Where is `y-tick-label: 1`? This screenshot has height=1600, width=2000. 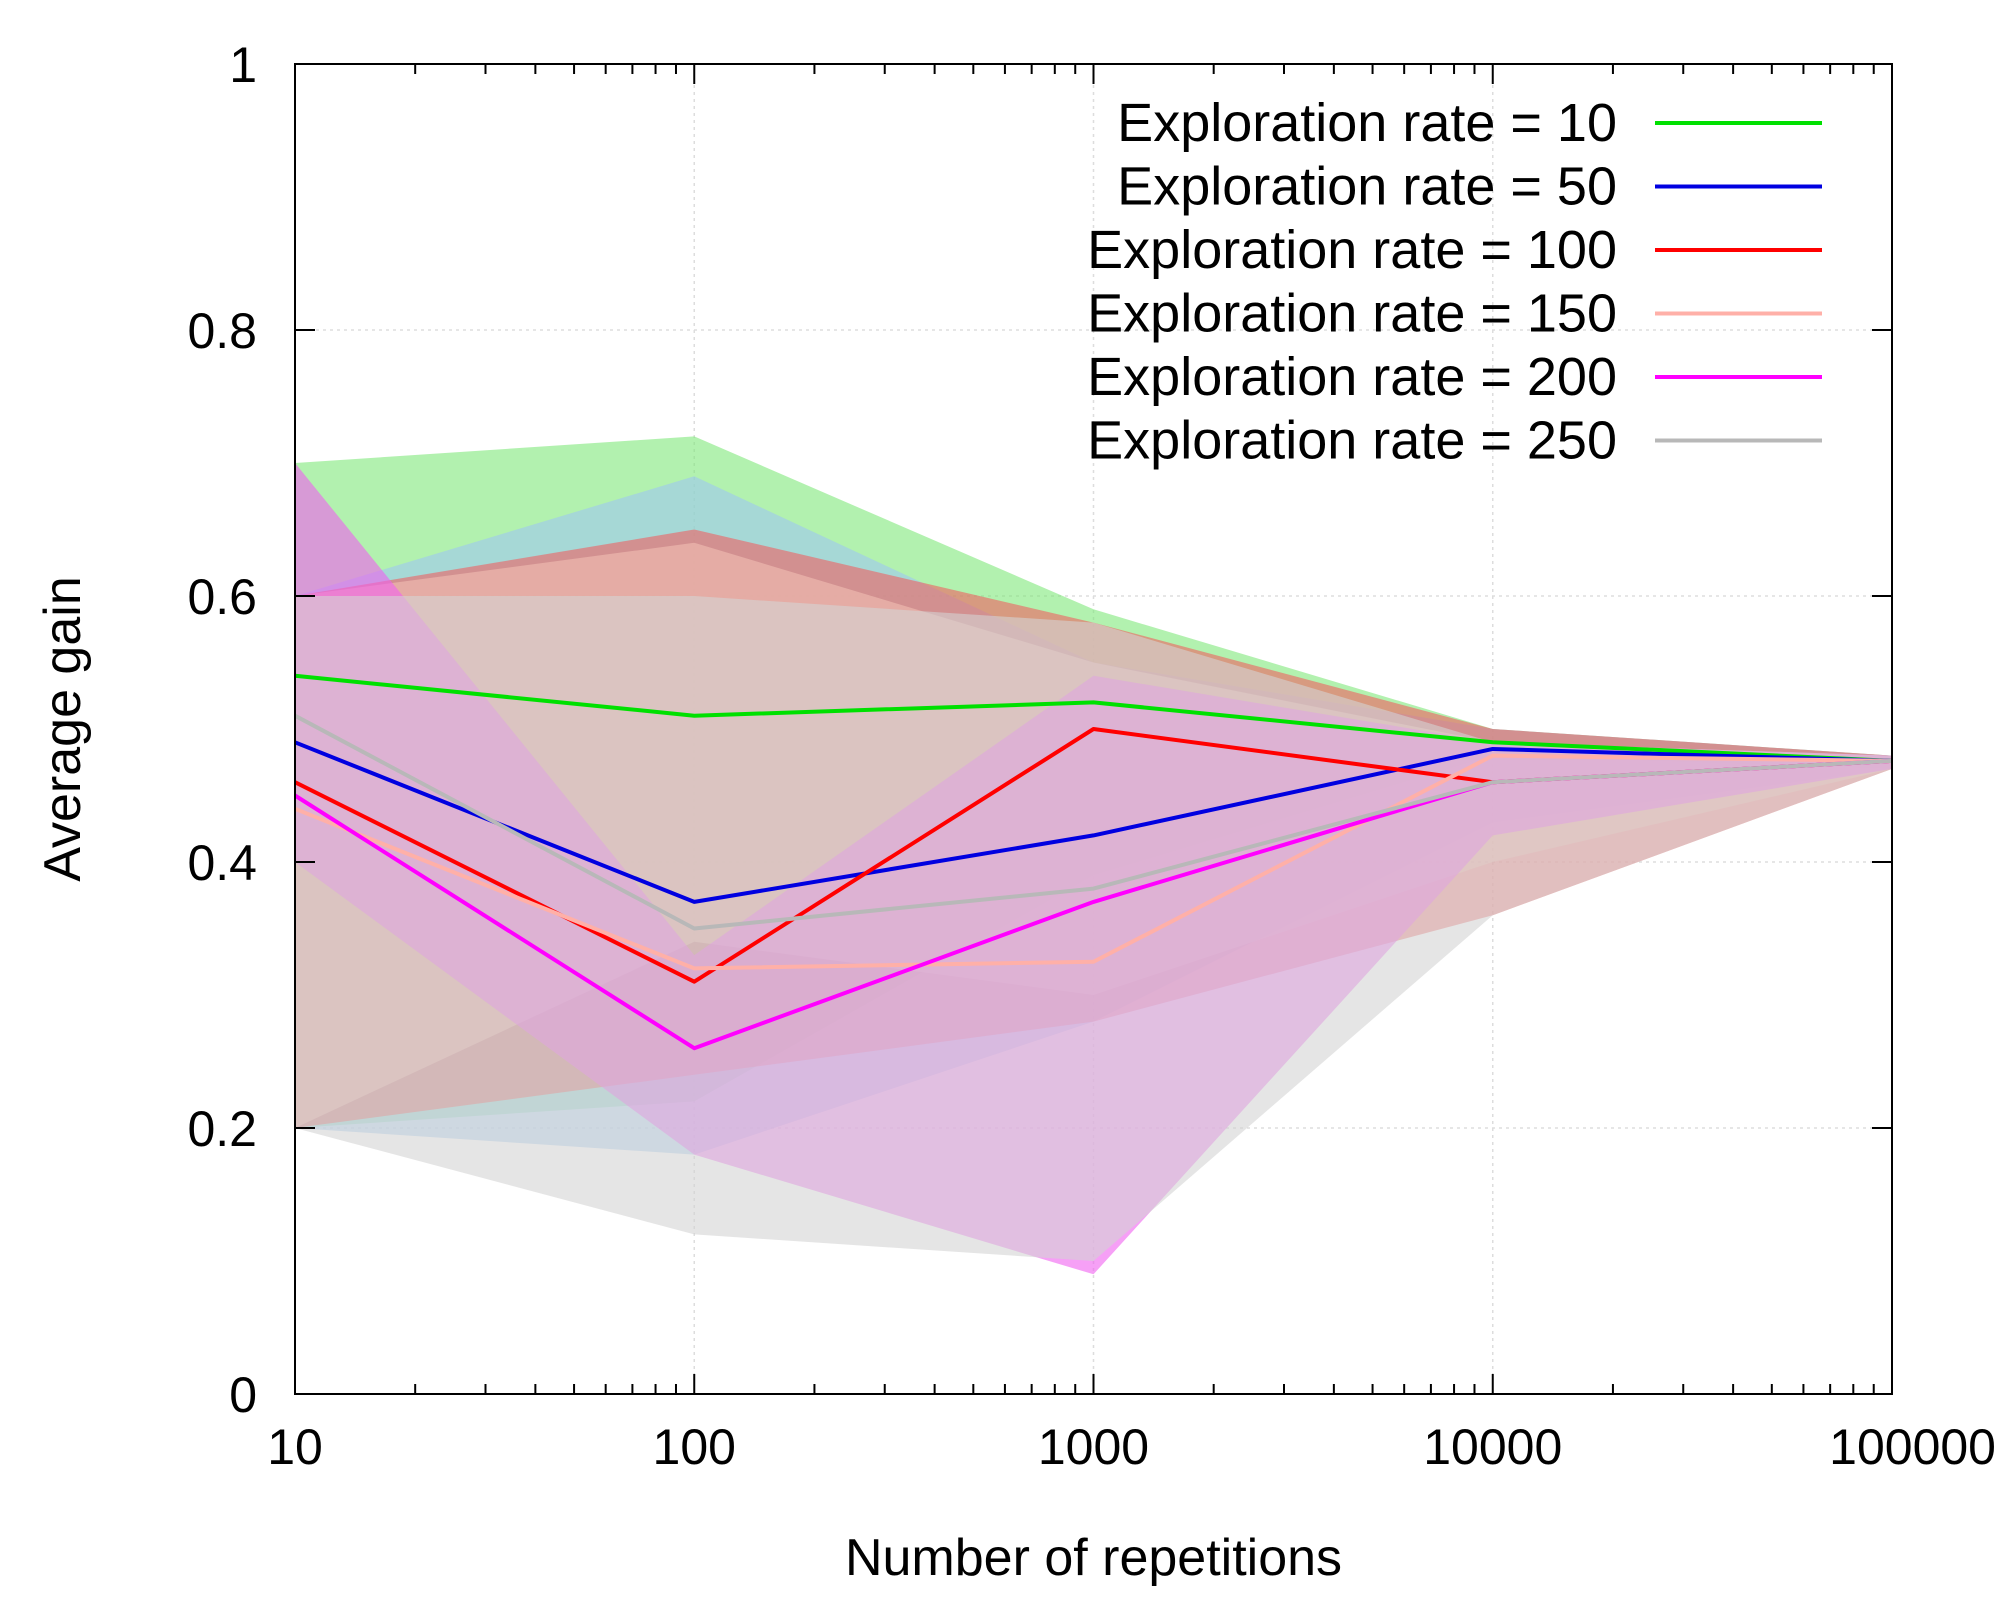
y-tick-label: 1 is located at coordinates (243, 65).